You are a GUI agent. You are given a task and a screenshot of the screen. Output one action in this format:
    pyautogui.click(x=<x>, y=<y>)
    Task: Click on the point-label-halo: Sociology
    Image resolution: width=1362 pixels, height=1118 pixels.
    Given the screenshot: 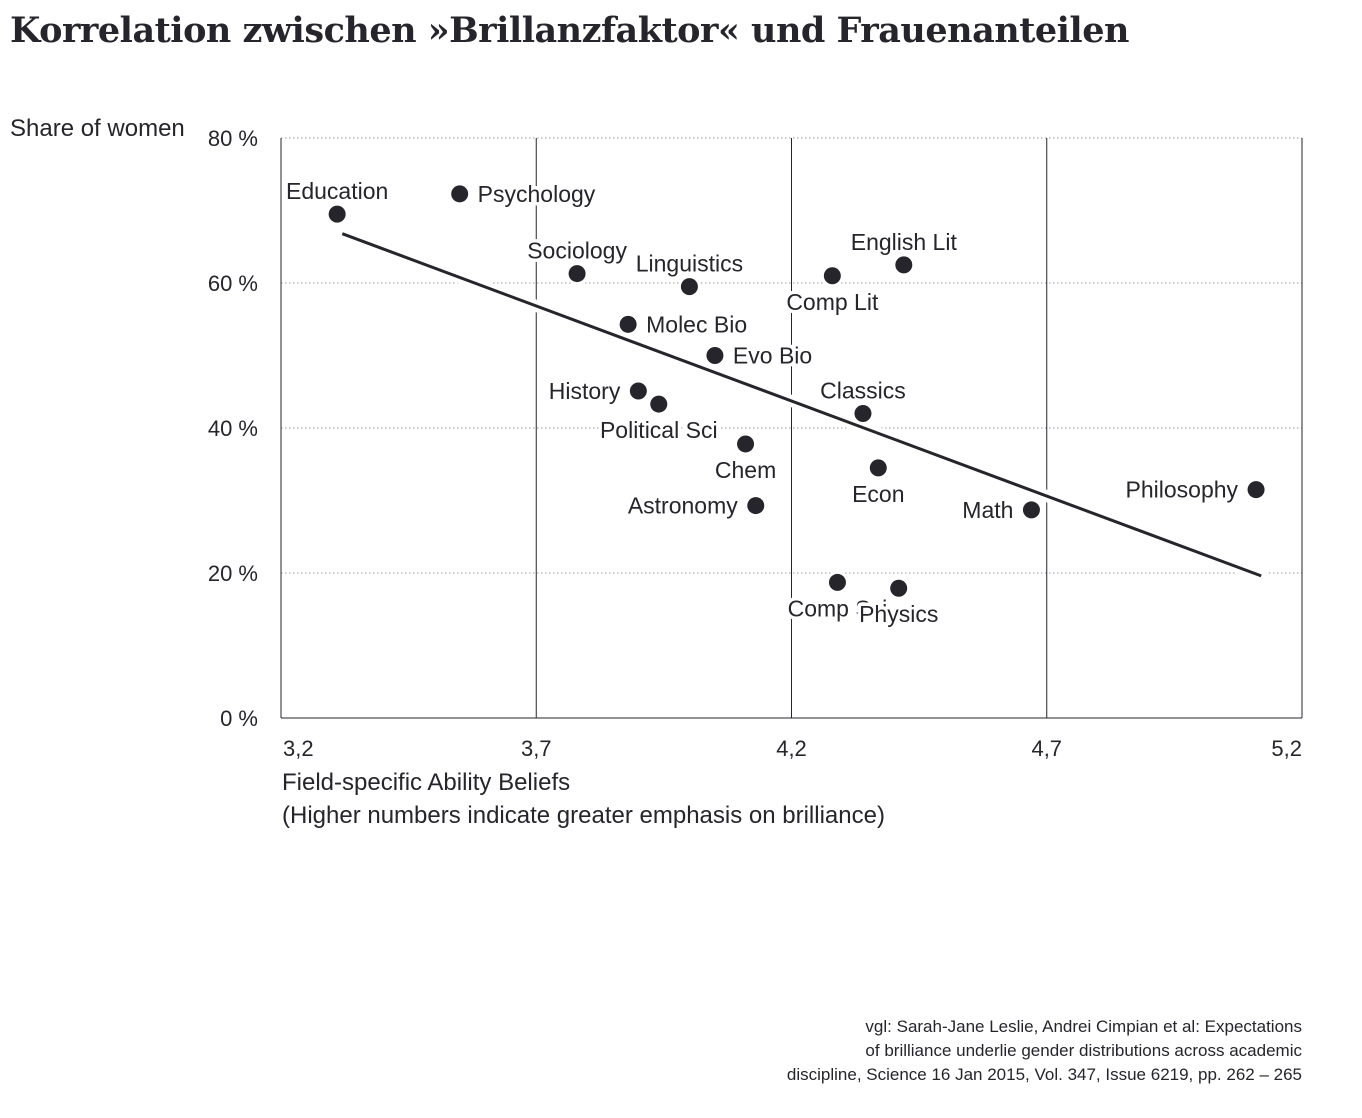 What is the action you would take?
    pyautogui.click(x=577, y=251)
    